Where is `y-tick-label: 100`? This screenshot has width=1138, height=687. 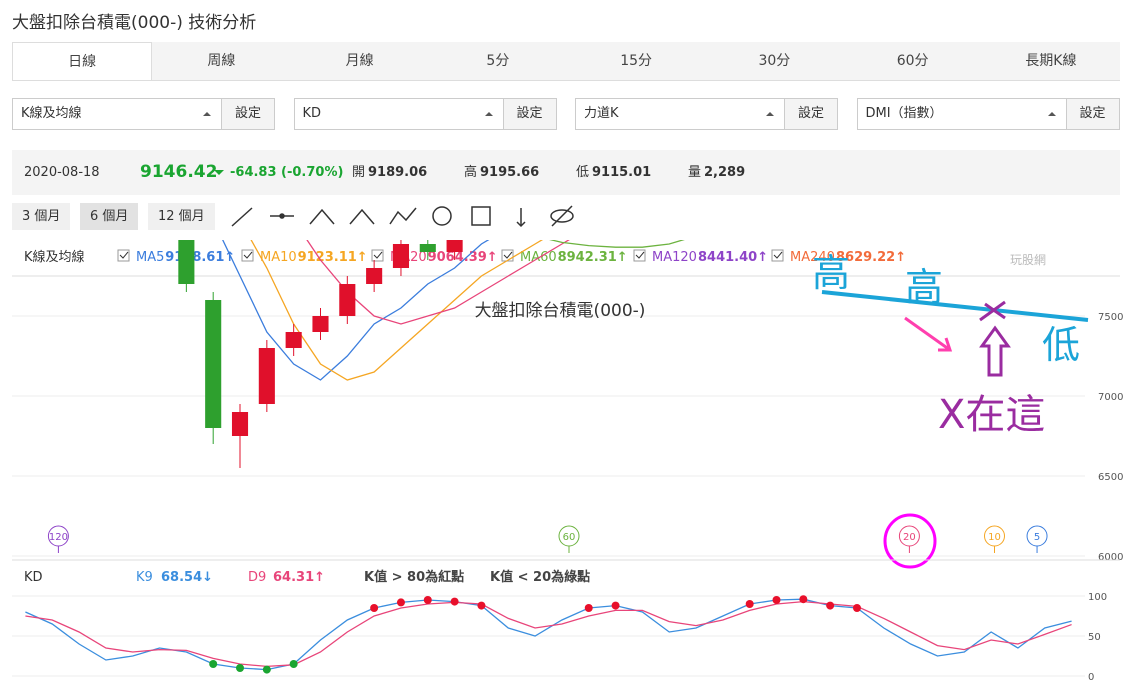 y-tick-label: 100 is located at coordinates (1097, 597).